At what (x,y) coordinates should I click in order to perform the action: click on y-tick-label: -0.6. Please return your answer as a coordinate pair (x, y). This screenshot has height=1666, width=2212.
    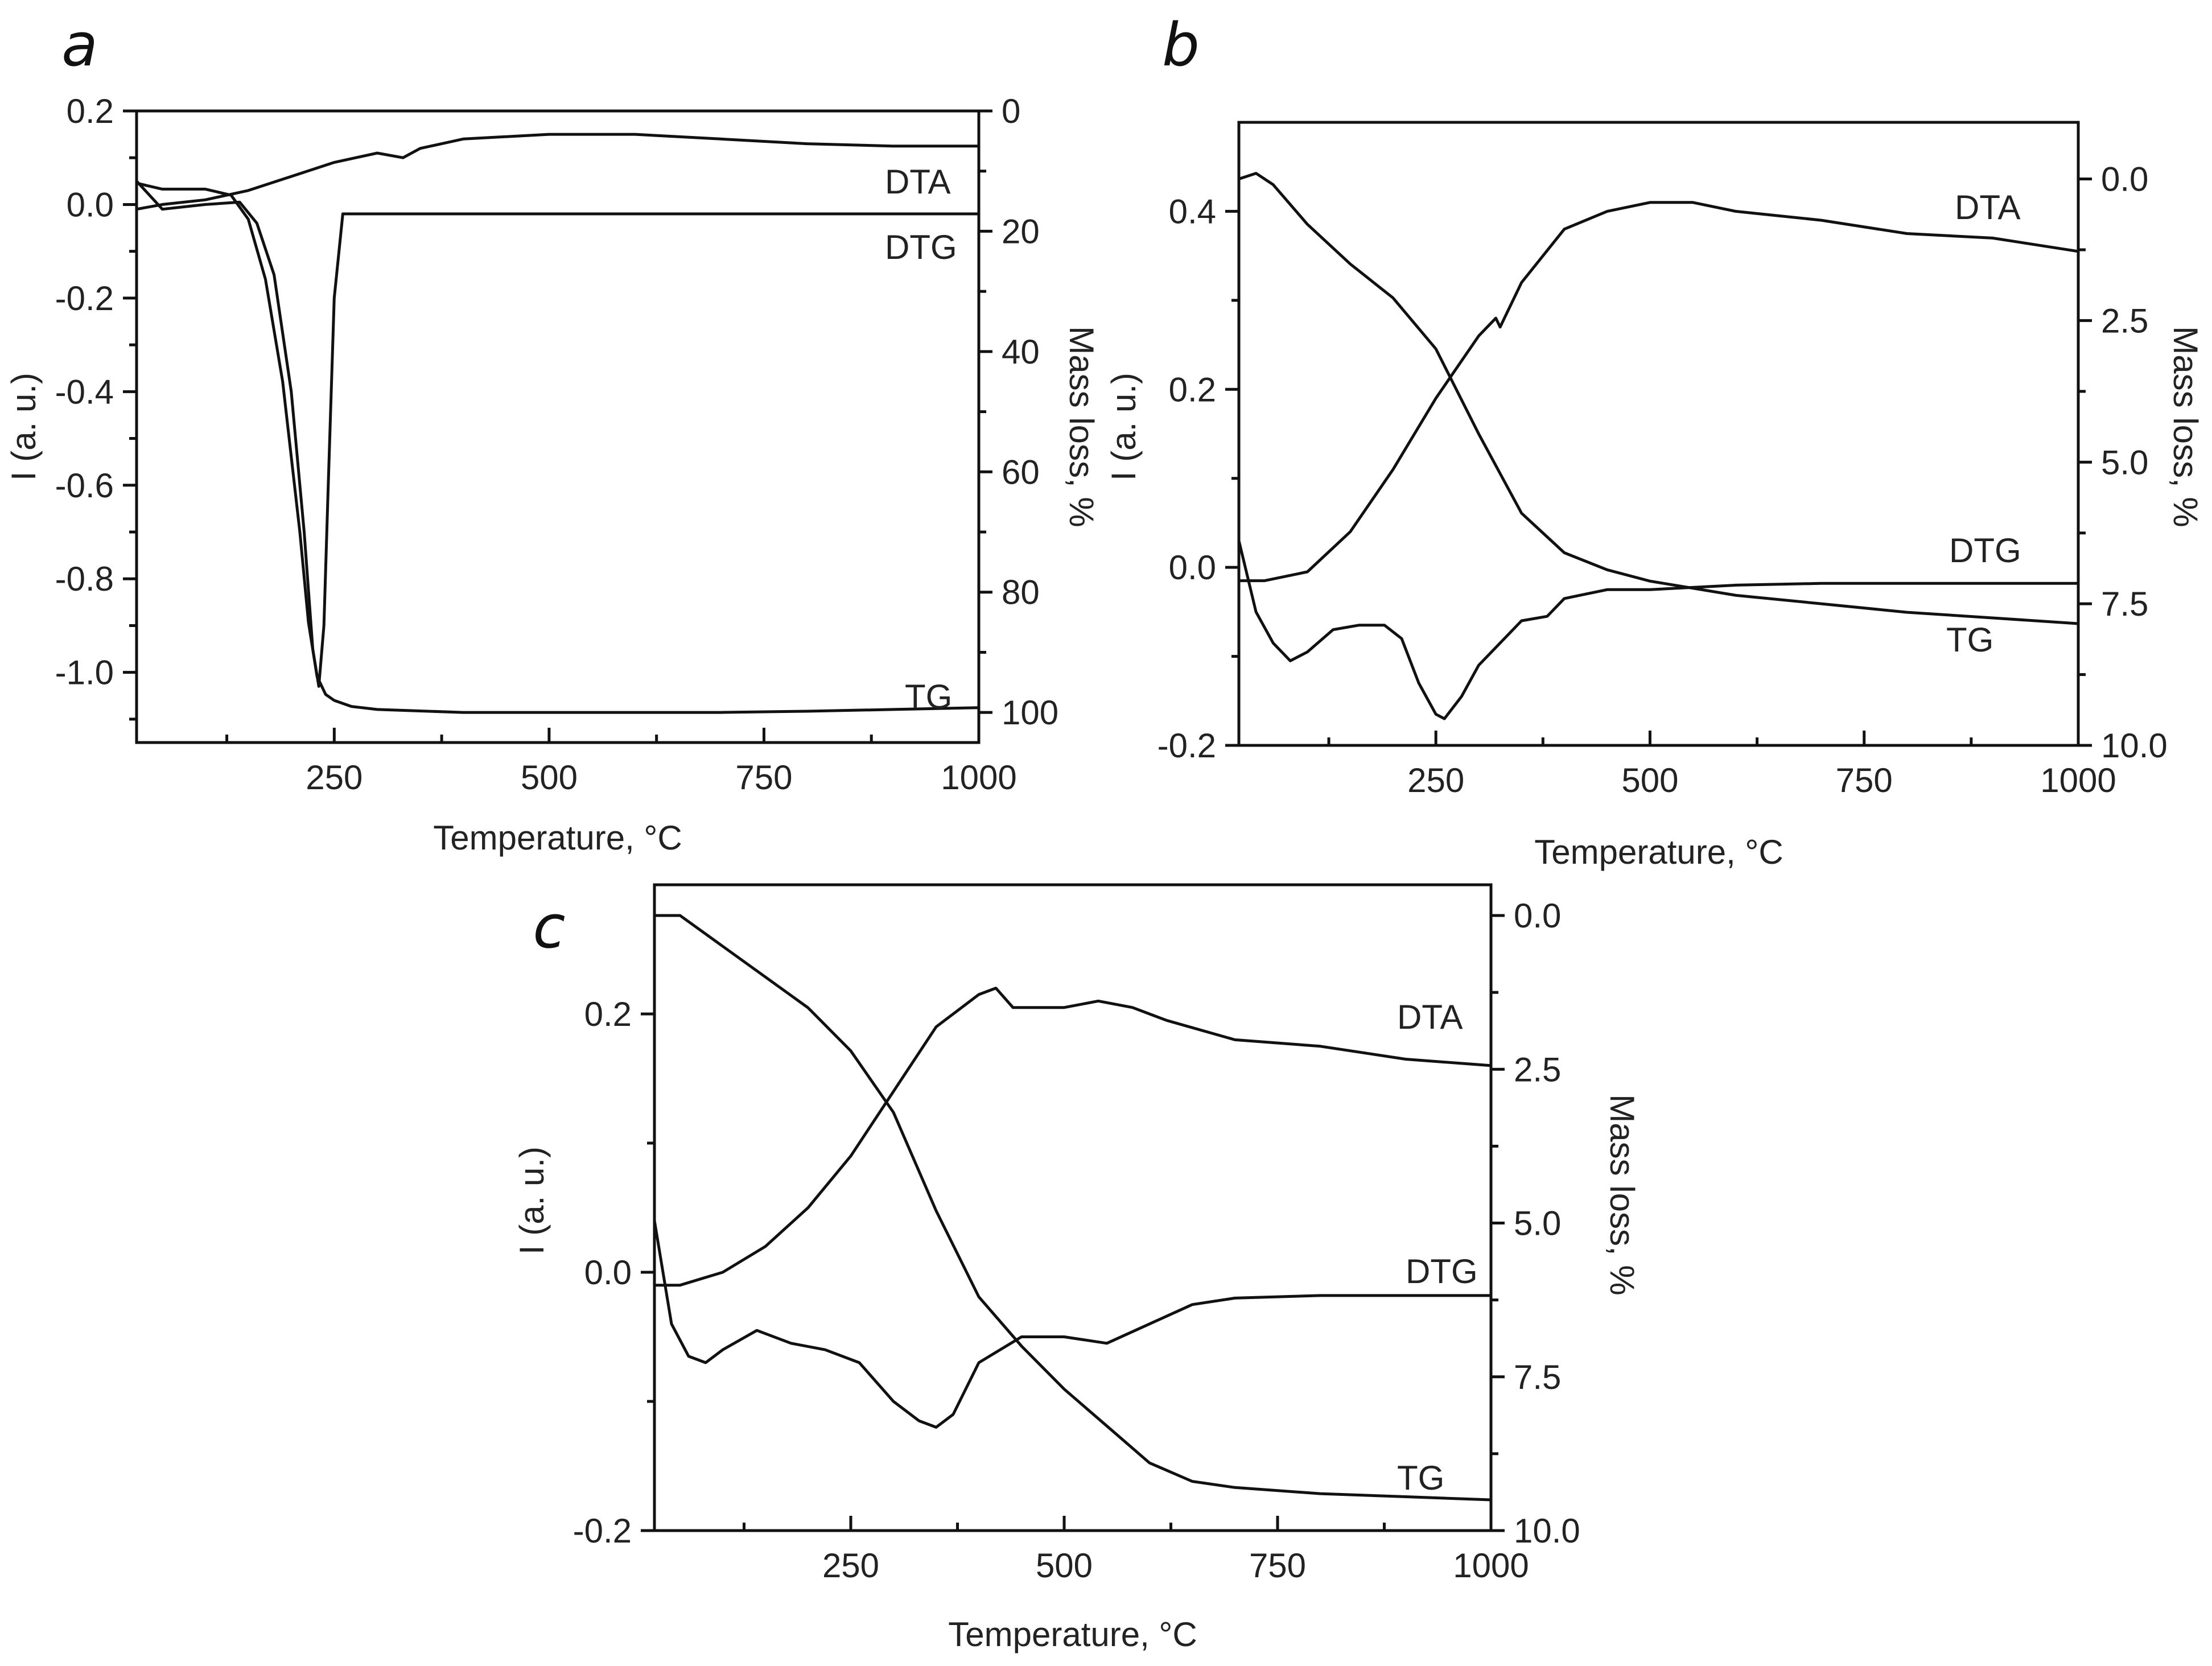
    Looking at the image, I should click on (84, 486).